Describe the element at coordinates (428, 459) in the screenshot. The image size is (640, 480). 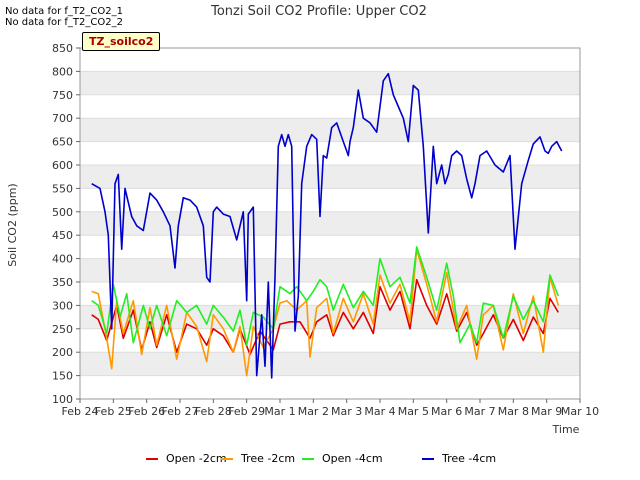
I see `legend-swatch-tree-4cm` at that location.